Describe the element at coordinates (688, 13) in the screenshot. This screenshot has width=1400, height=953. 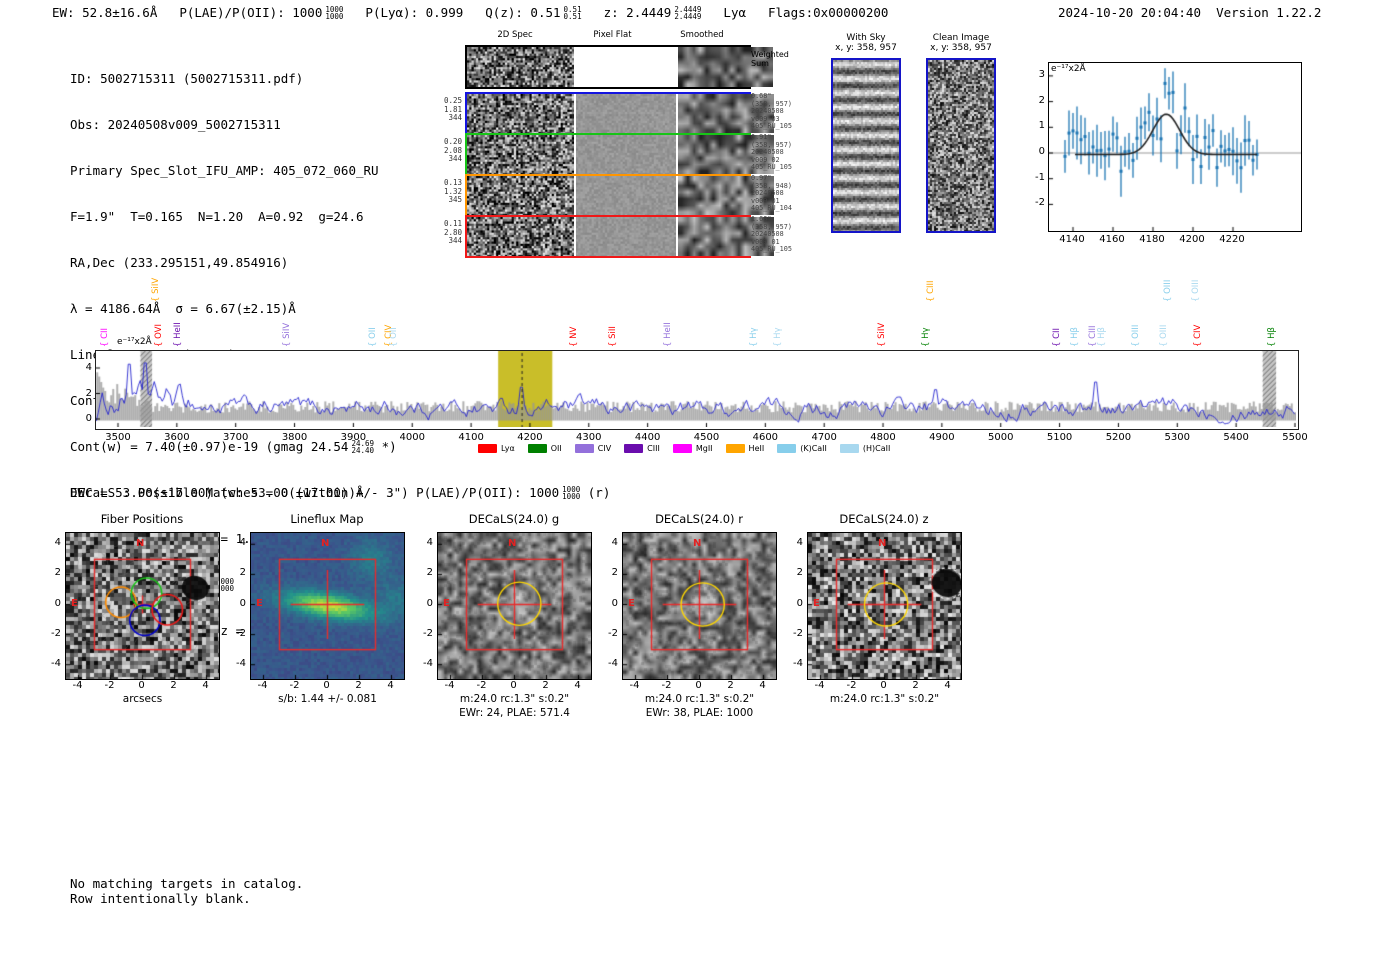
I see `z-fraction: 2.4449 2.4449` at that location.